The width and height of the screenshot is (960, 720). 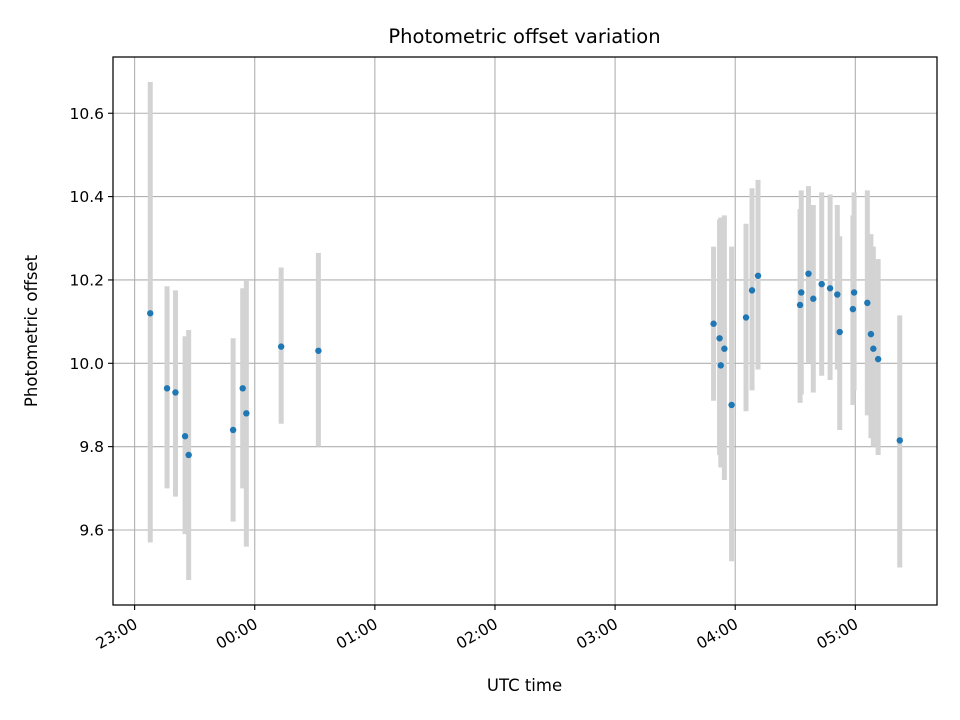 What do you see at coordinates (91, 447) in the screenshot?
I see `y-tick-label: 9.8` at bounding box center [91, 447].